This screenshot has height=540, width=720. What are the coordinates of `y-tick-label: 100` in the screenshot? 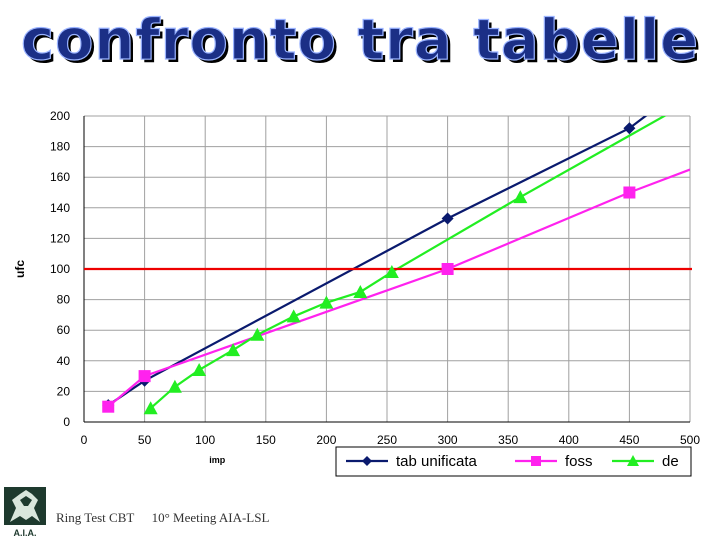 It's located at (60, 269).